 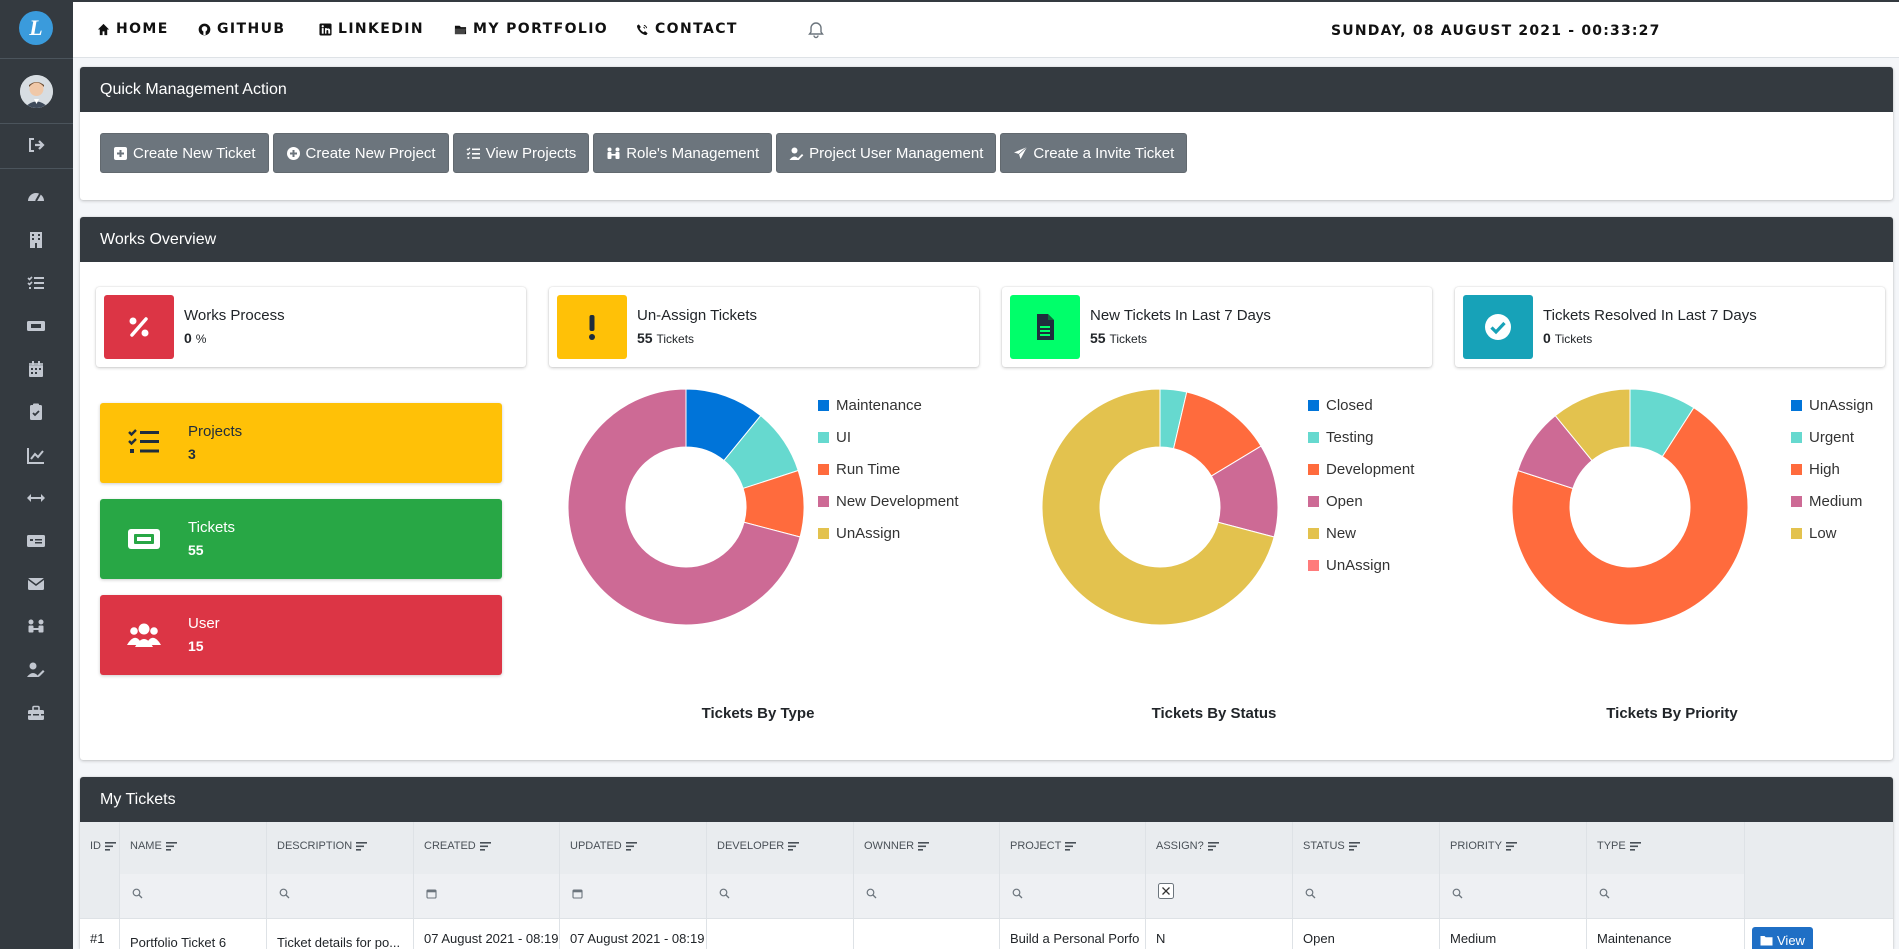 What do you see at coordinates (1344, 501) in the screenshot?
I see `legend-label: Open` at bounding box center [1344, 501].